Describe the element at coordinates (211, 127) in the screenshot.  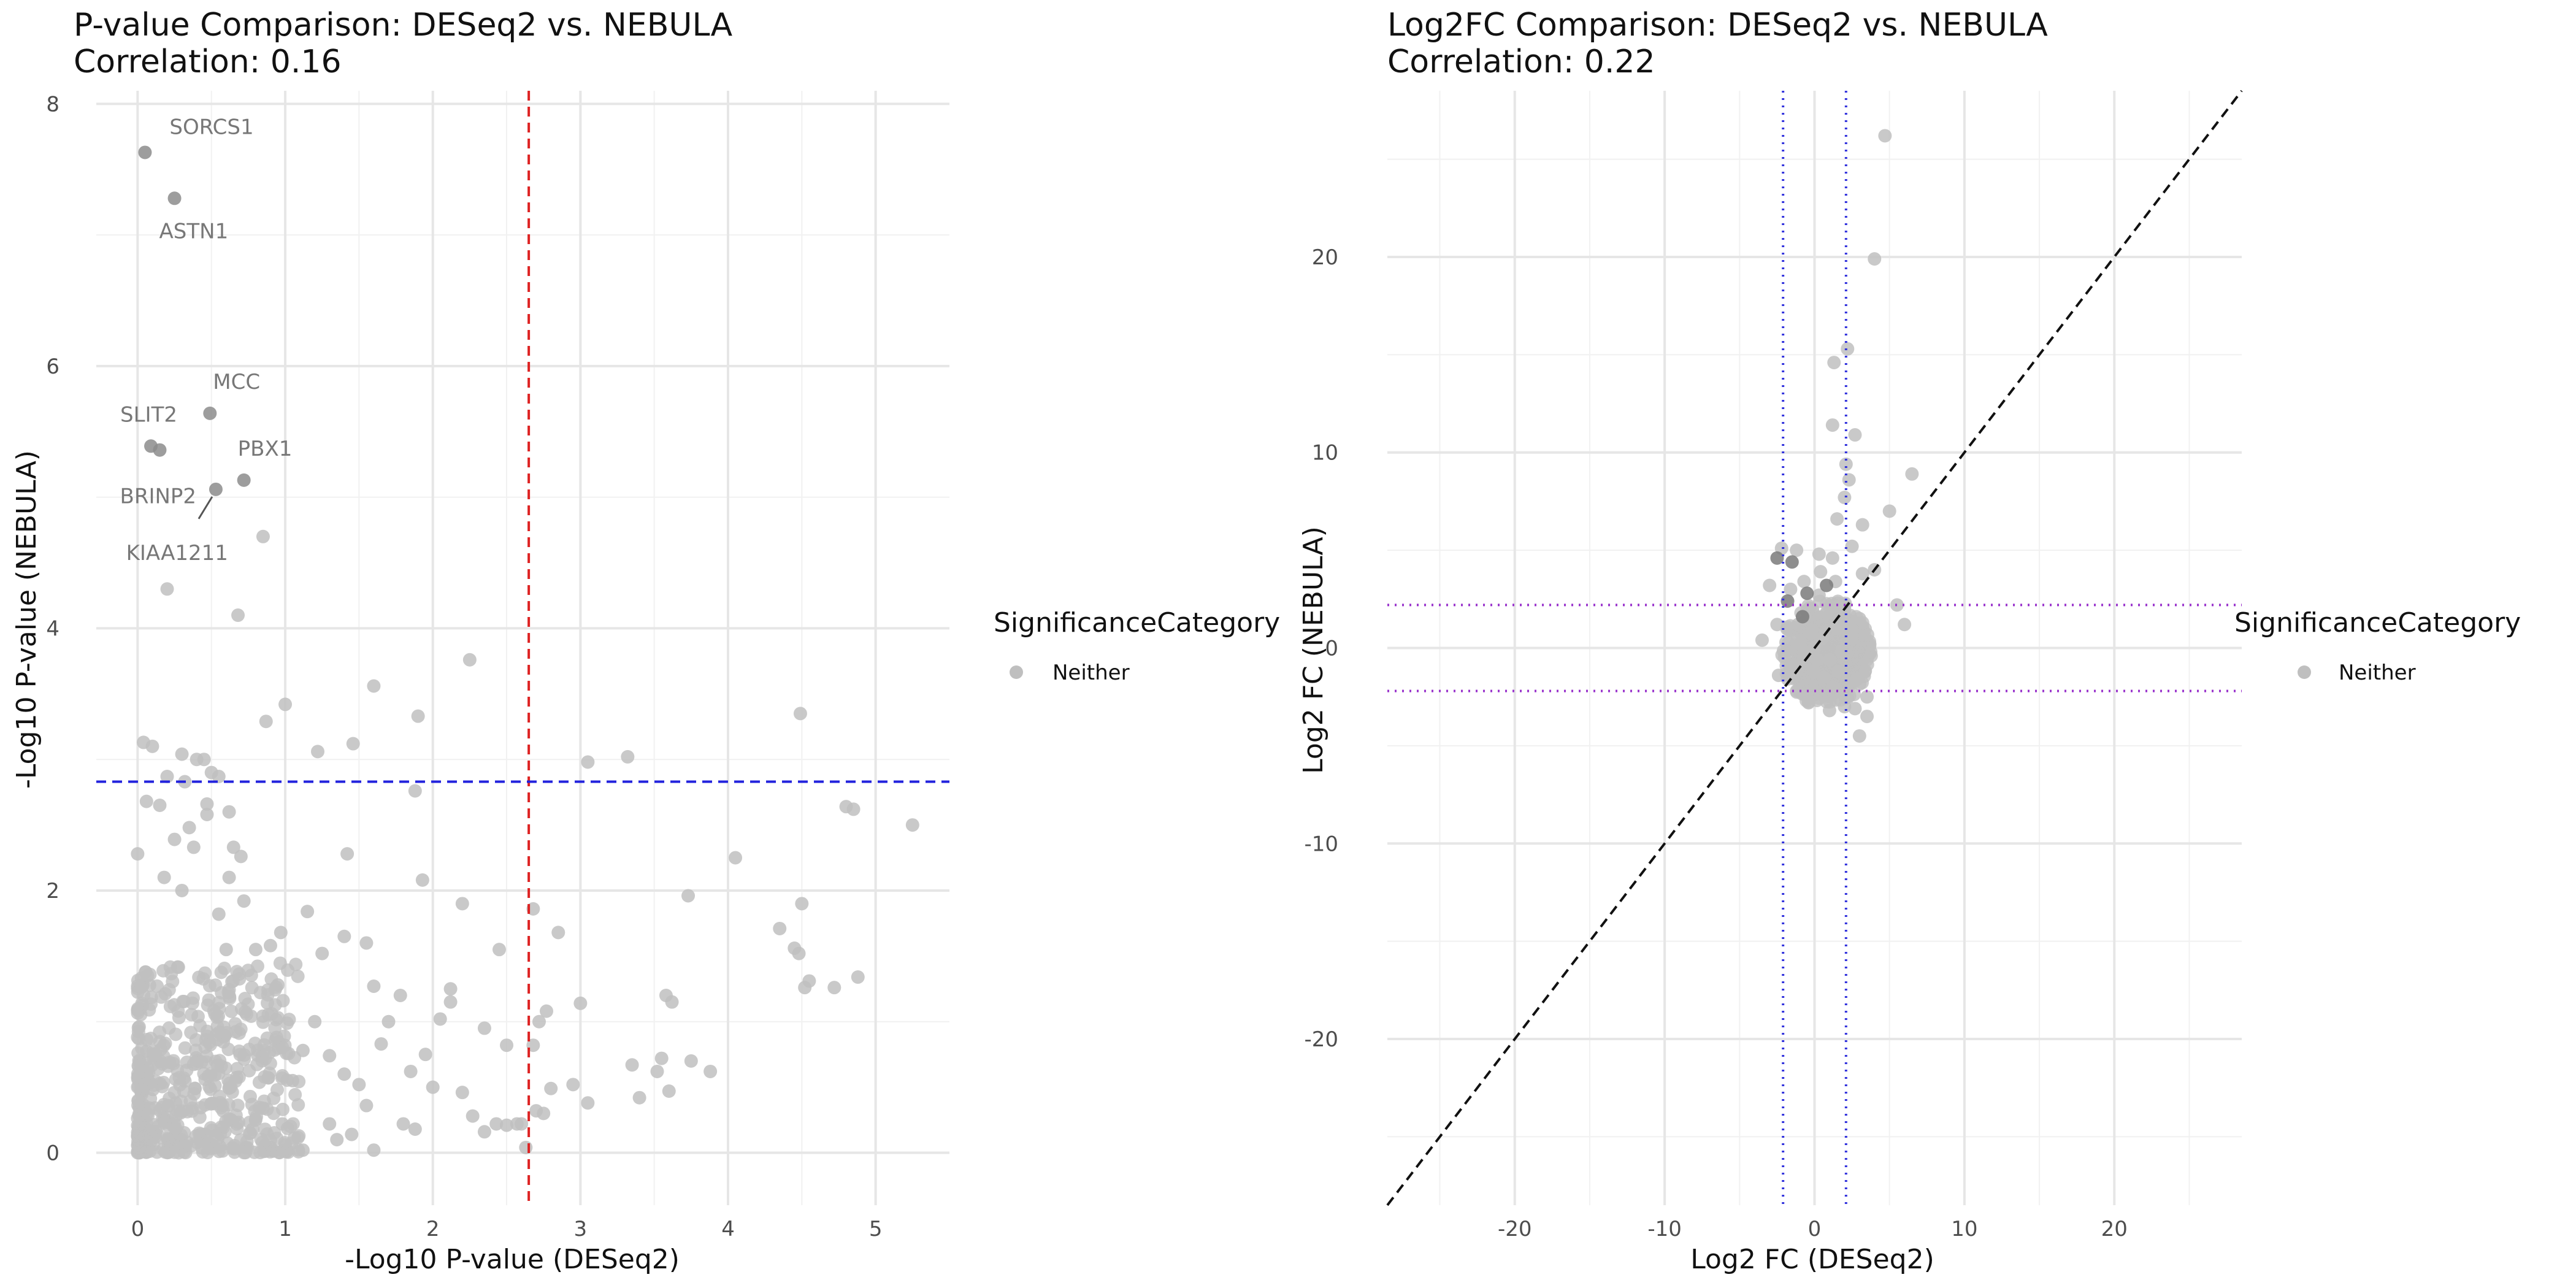
I see `panel1-gene-label: SORCS1` at that location.